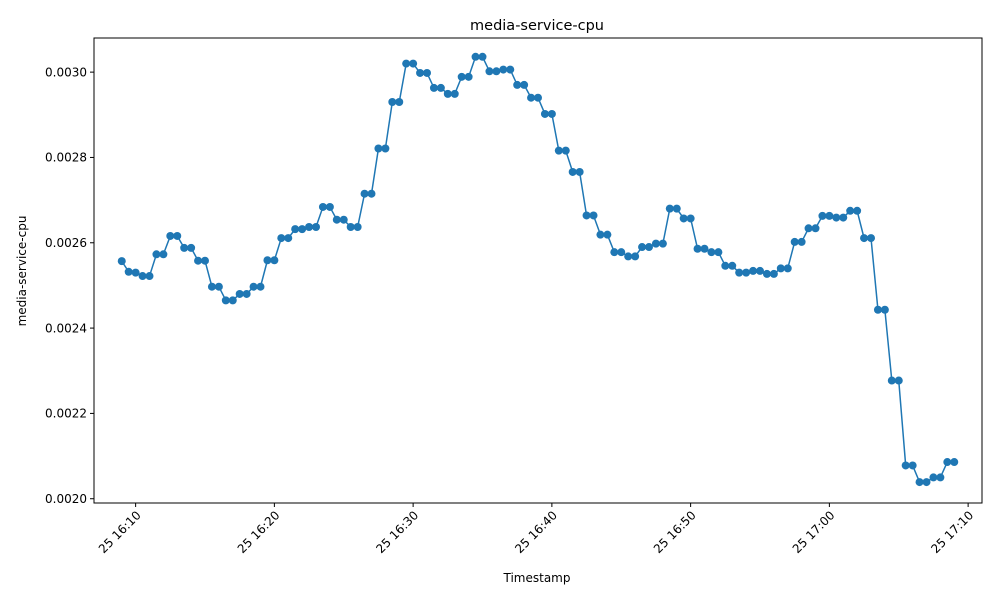 This screenshot has height=600, width=1000. I want to click on x-tick-label: 25 16:10, so click(120, 532).